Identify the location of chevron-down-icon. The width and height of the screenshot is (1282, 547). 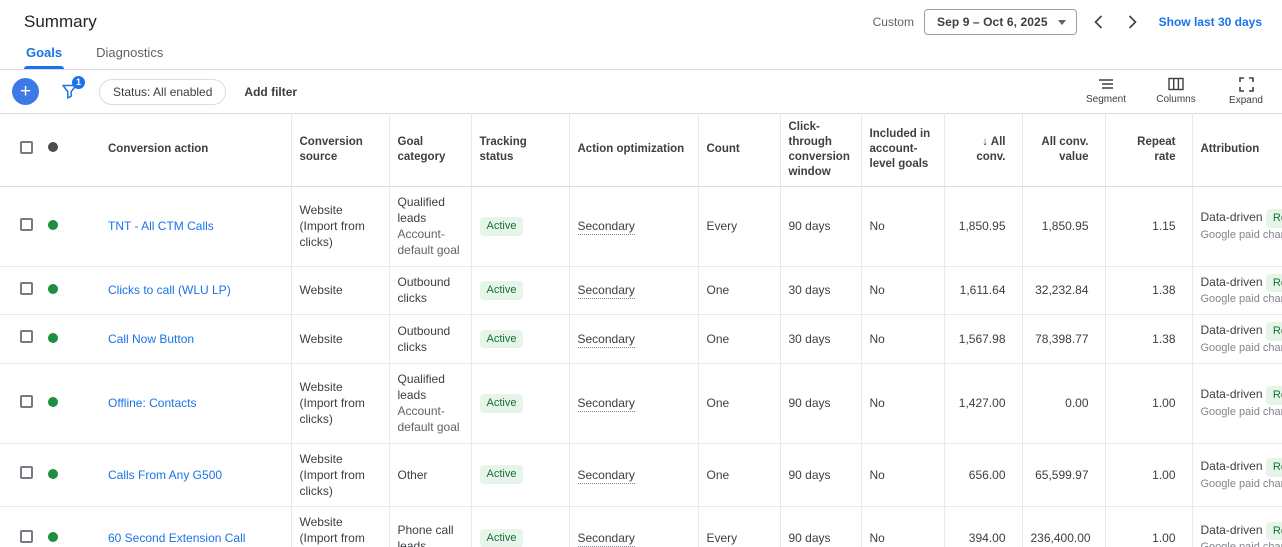
(1061, 22).